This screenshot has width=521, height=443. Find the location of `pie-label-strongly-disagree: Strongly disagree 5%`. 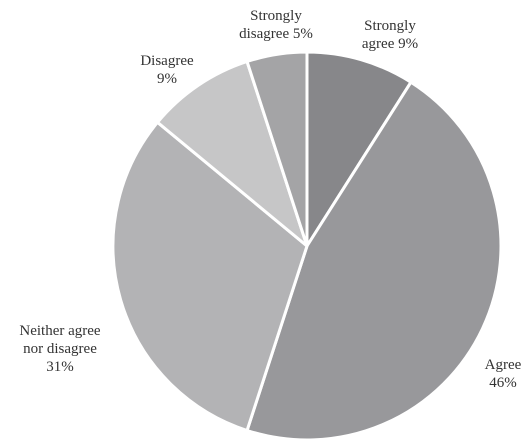

pie-label-strongly-disagree: Strongly disagree 5% is located at coordinates (276, 25).